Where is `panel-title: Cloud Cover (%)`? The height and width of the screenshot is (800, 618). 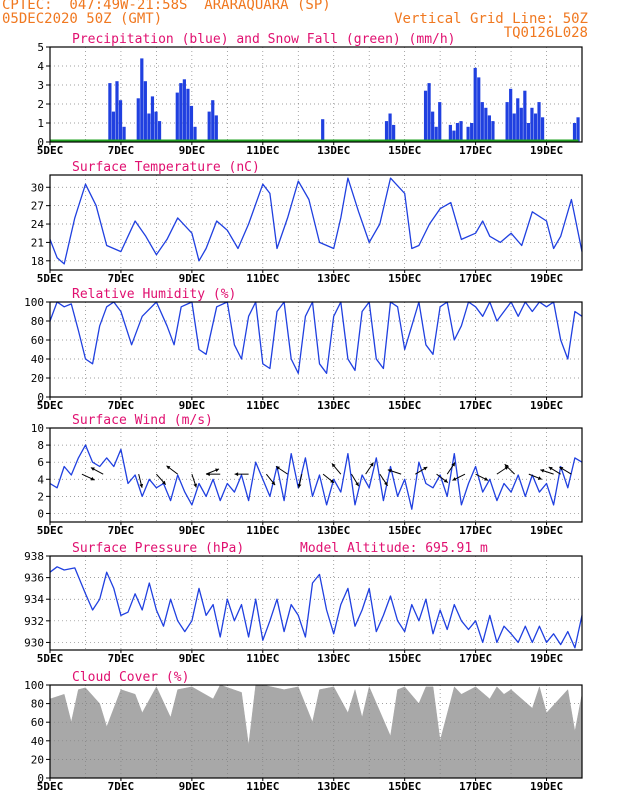
panel-title: Cloud Cover (%) is located at coordinates (130, 677).